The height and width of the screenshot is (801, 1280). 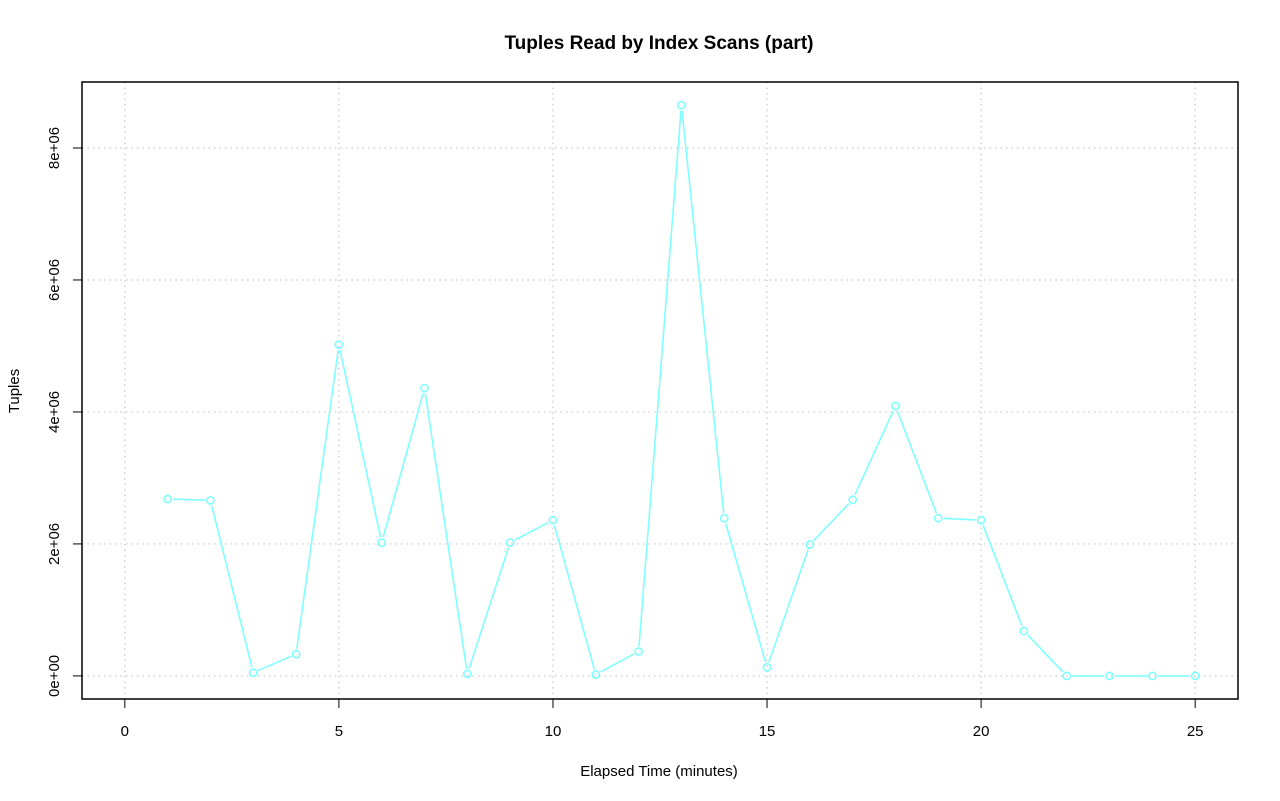 What do you see at coordinates (54, 676) in the screenshot?
I see `y-tick-label: 0e+00` at bounding box center [54, 676].